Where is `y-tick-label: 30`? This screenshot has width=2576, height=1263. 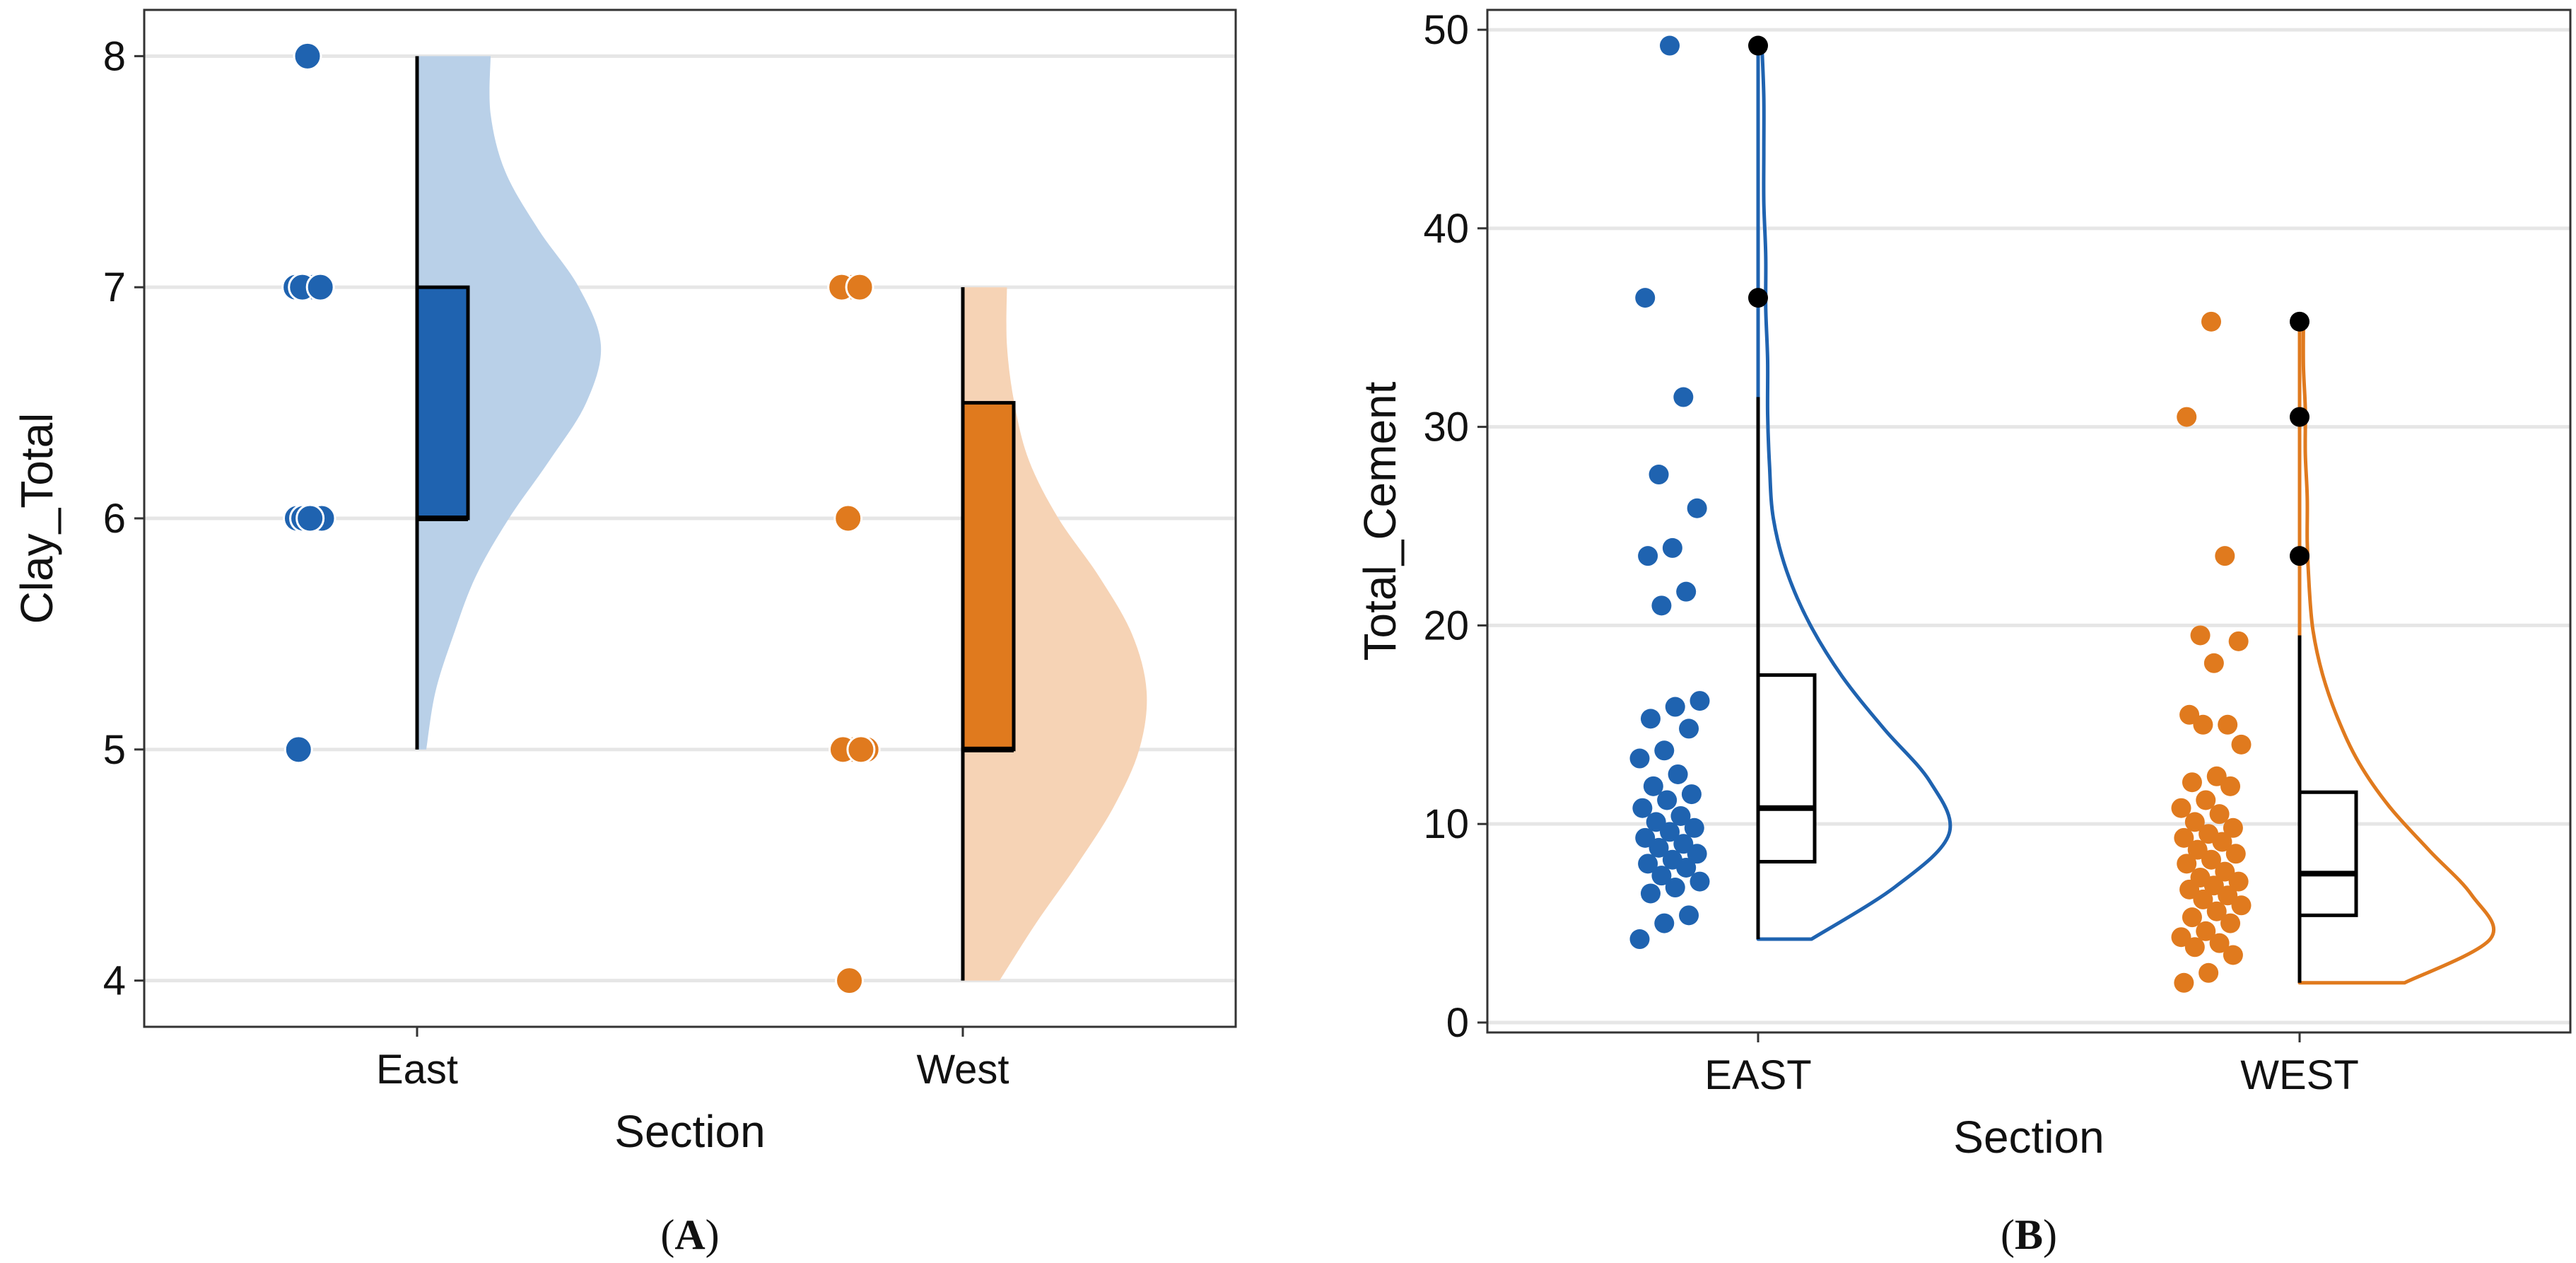 y-tick-label: 30 is located at coordinates (1446, 427).